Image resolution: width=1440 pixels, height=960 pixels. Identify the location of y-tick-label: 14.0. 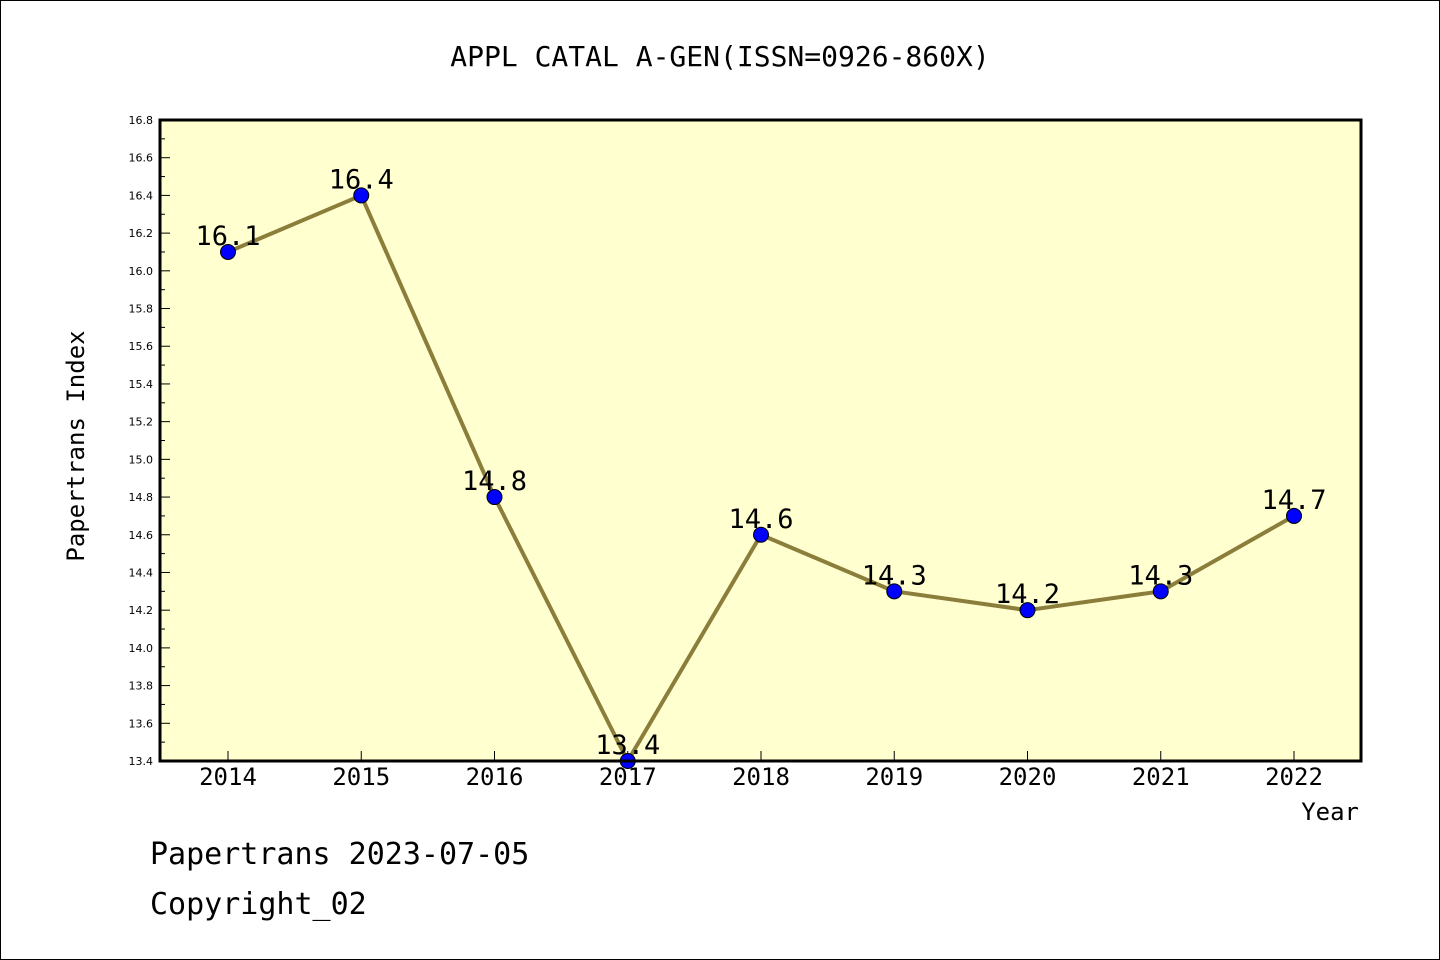
(141, 648).